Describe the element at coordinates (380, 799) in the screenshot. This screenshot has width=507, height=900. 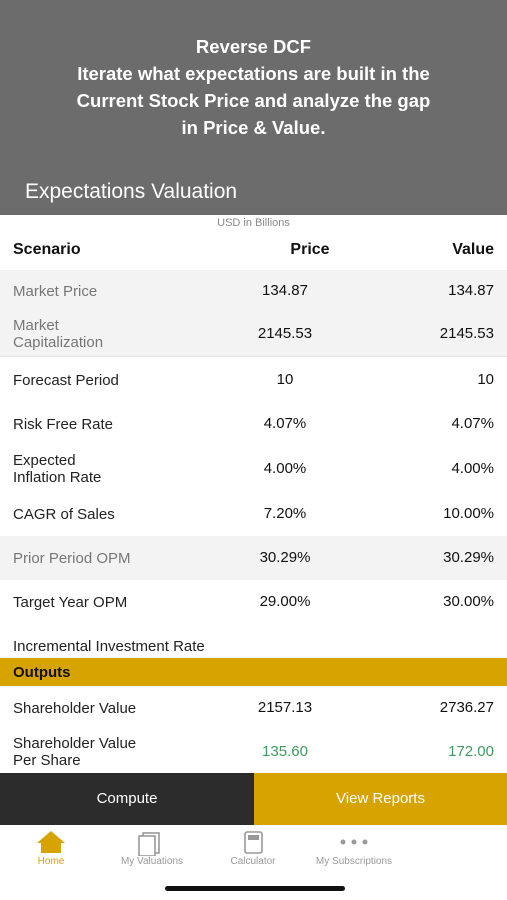
I see `view-reports-button: View Reports` at that location.